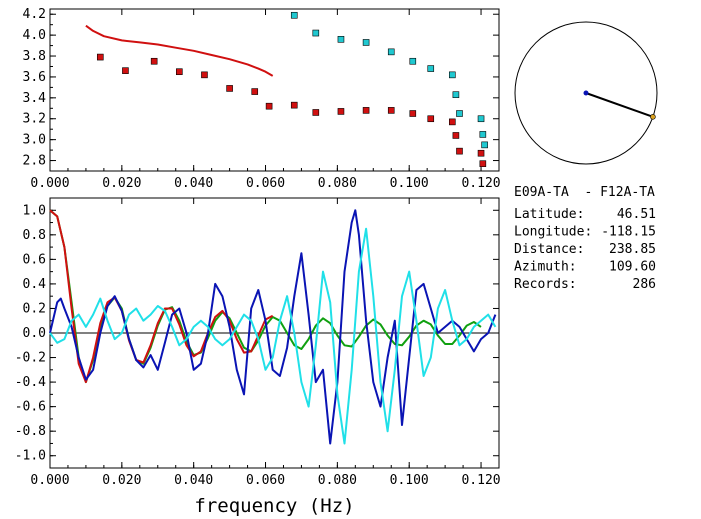  Describe the element at coordinates (30, 431) in the screenshot. I see `bottom-ytick-label: -0.8` at that location.